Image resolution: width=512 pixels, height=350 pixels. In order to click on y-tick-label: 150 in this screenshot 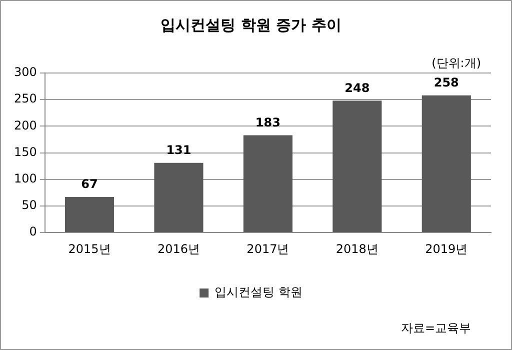, I will do `click(25, 151)`.